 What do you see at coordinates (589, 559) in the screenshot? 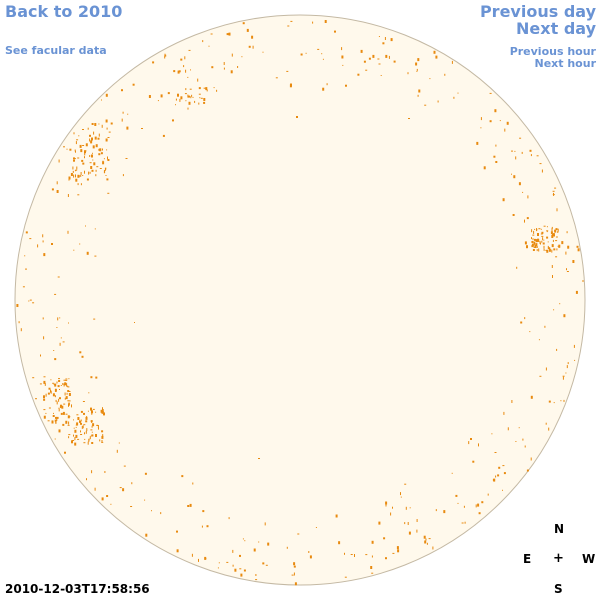
I see `compass-west: W` at bounding box center [589, 559].